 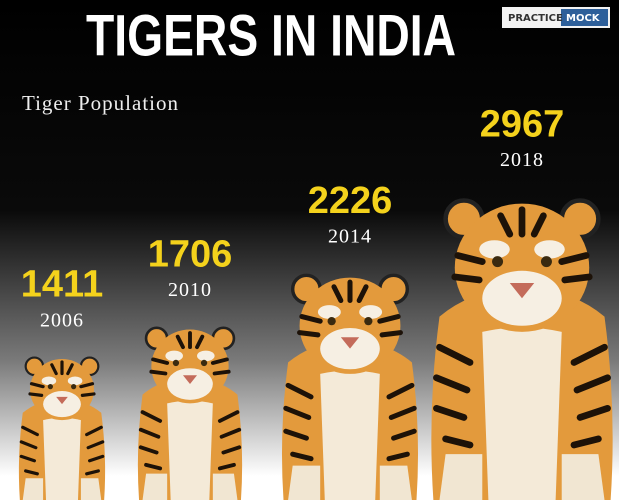 What do you see at coordinates (522, 124) in the screenshot?
I see `value-label: 2967` at bounding box center [522, 124].